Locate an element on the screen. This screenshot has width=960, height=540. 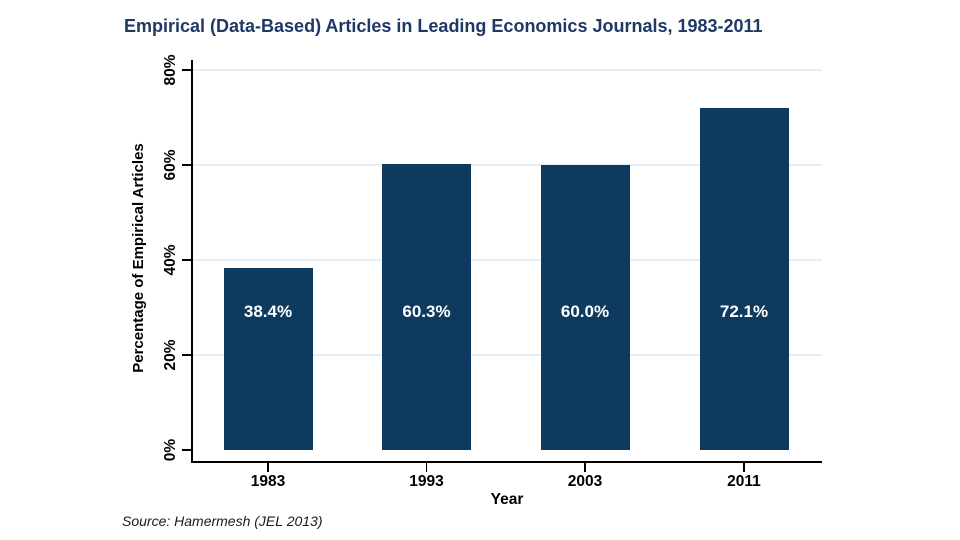
x-tick-1983 is located at coordinates (268, 467).